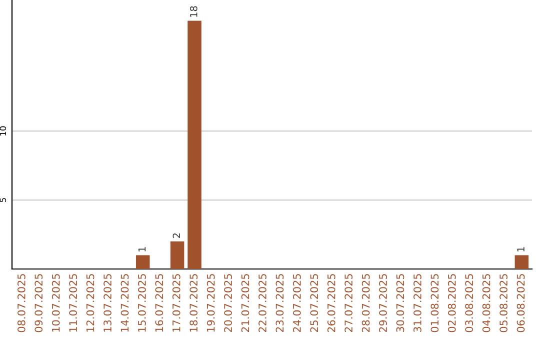  Describe the element at coordinates (383, 303) in the screenshot. I see `x-tick-label: 29.07.2025` at that location.